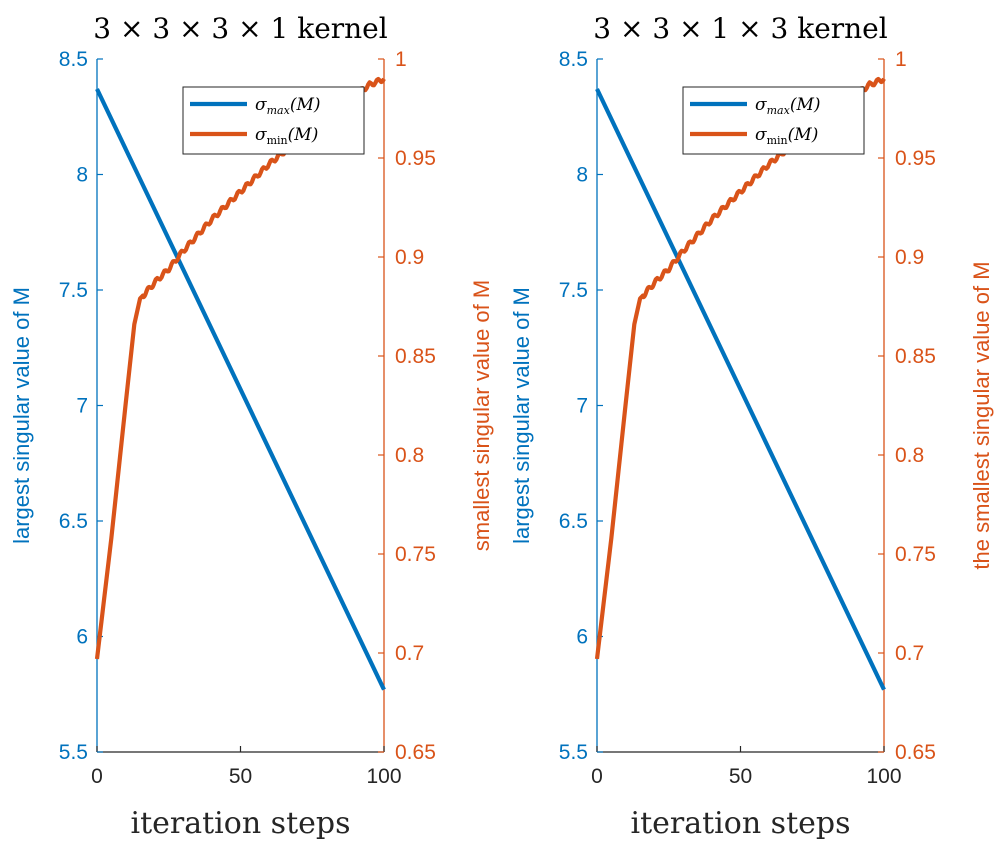  What do you see at coordinates (981, 415) in the screenshot?
I see `y-axis-right-label: the smallest singular value of M` at bounding box center [981, 415].